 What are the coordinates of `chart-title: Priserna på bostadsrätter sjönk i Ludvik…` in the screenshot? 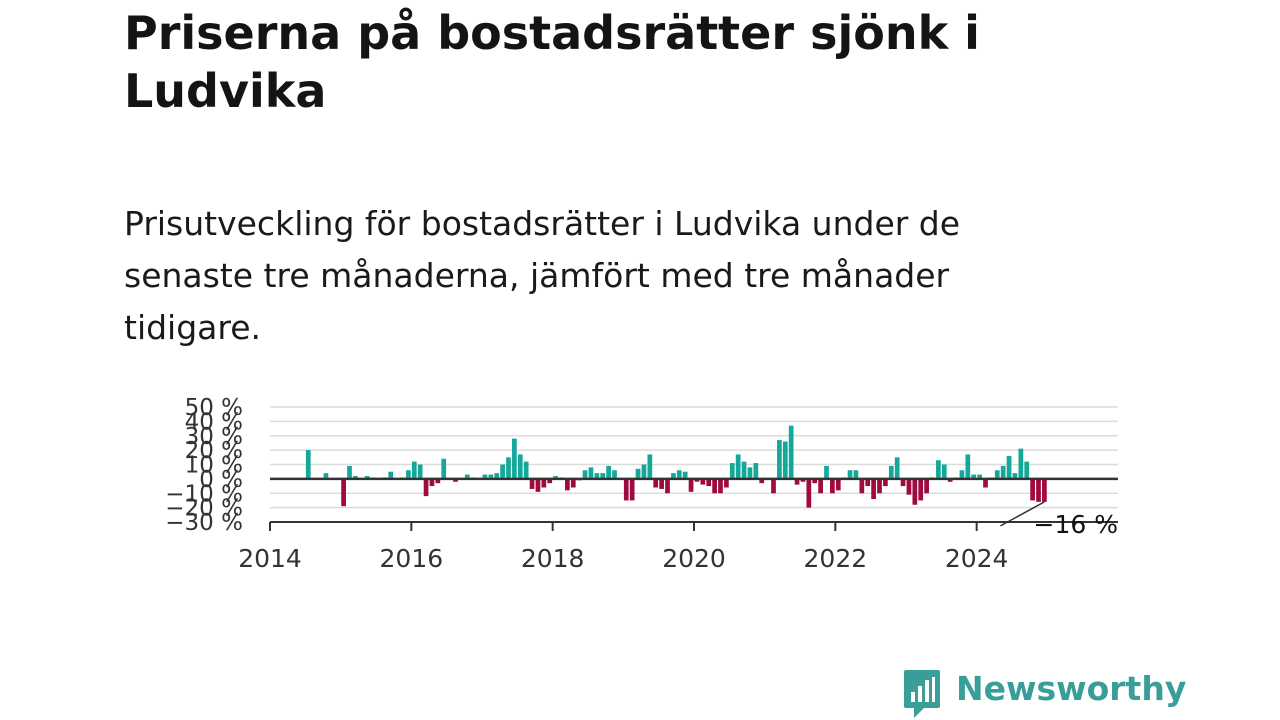 It's located at (552, 62).